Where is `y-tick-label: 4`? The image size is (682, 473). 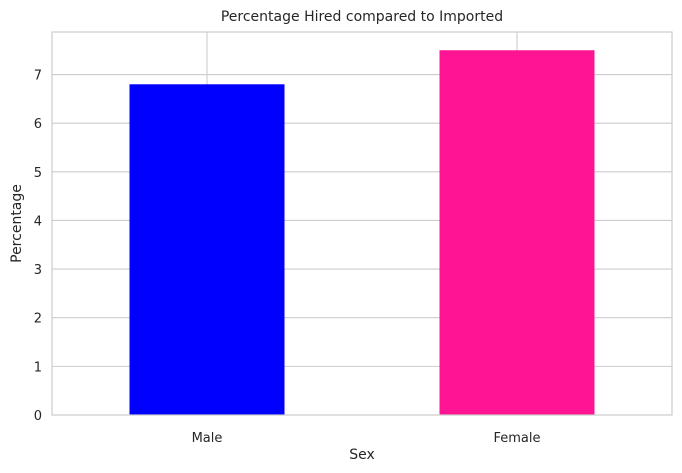 y-tick-label: 4 is located at coordinates (38, 221).